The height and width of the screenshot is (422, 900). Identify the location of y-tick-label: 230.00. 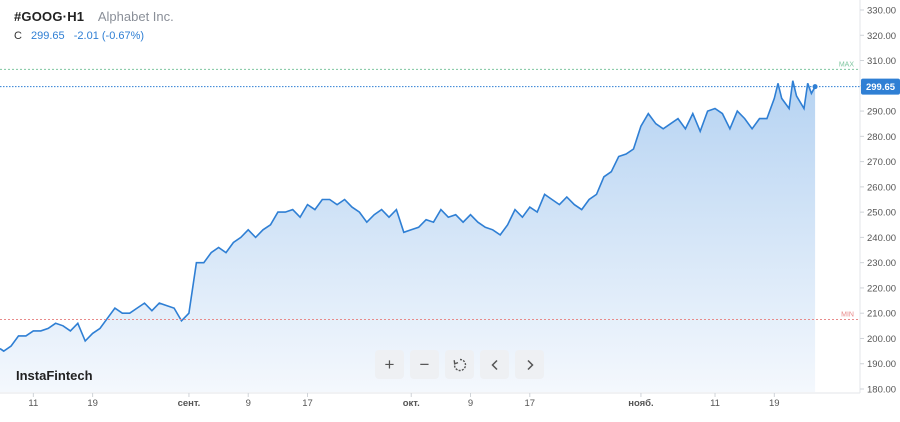
(881, 263).